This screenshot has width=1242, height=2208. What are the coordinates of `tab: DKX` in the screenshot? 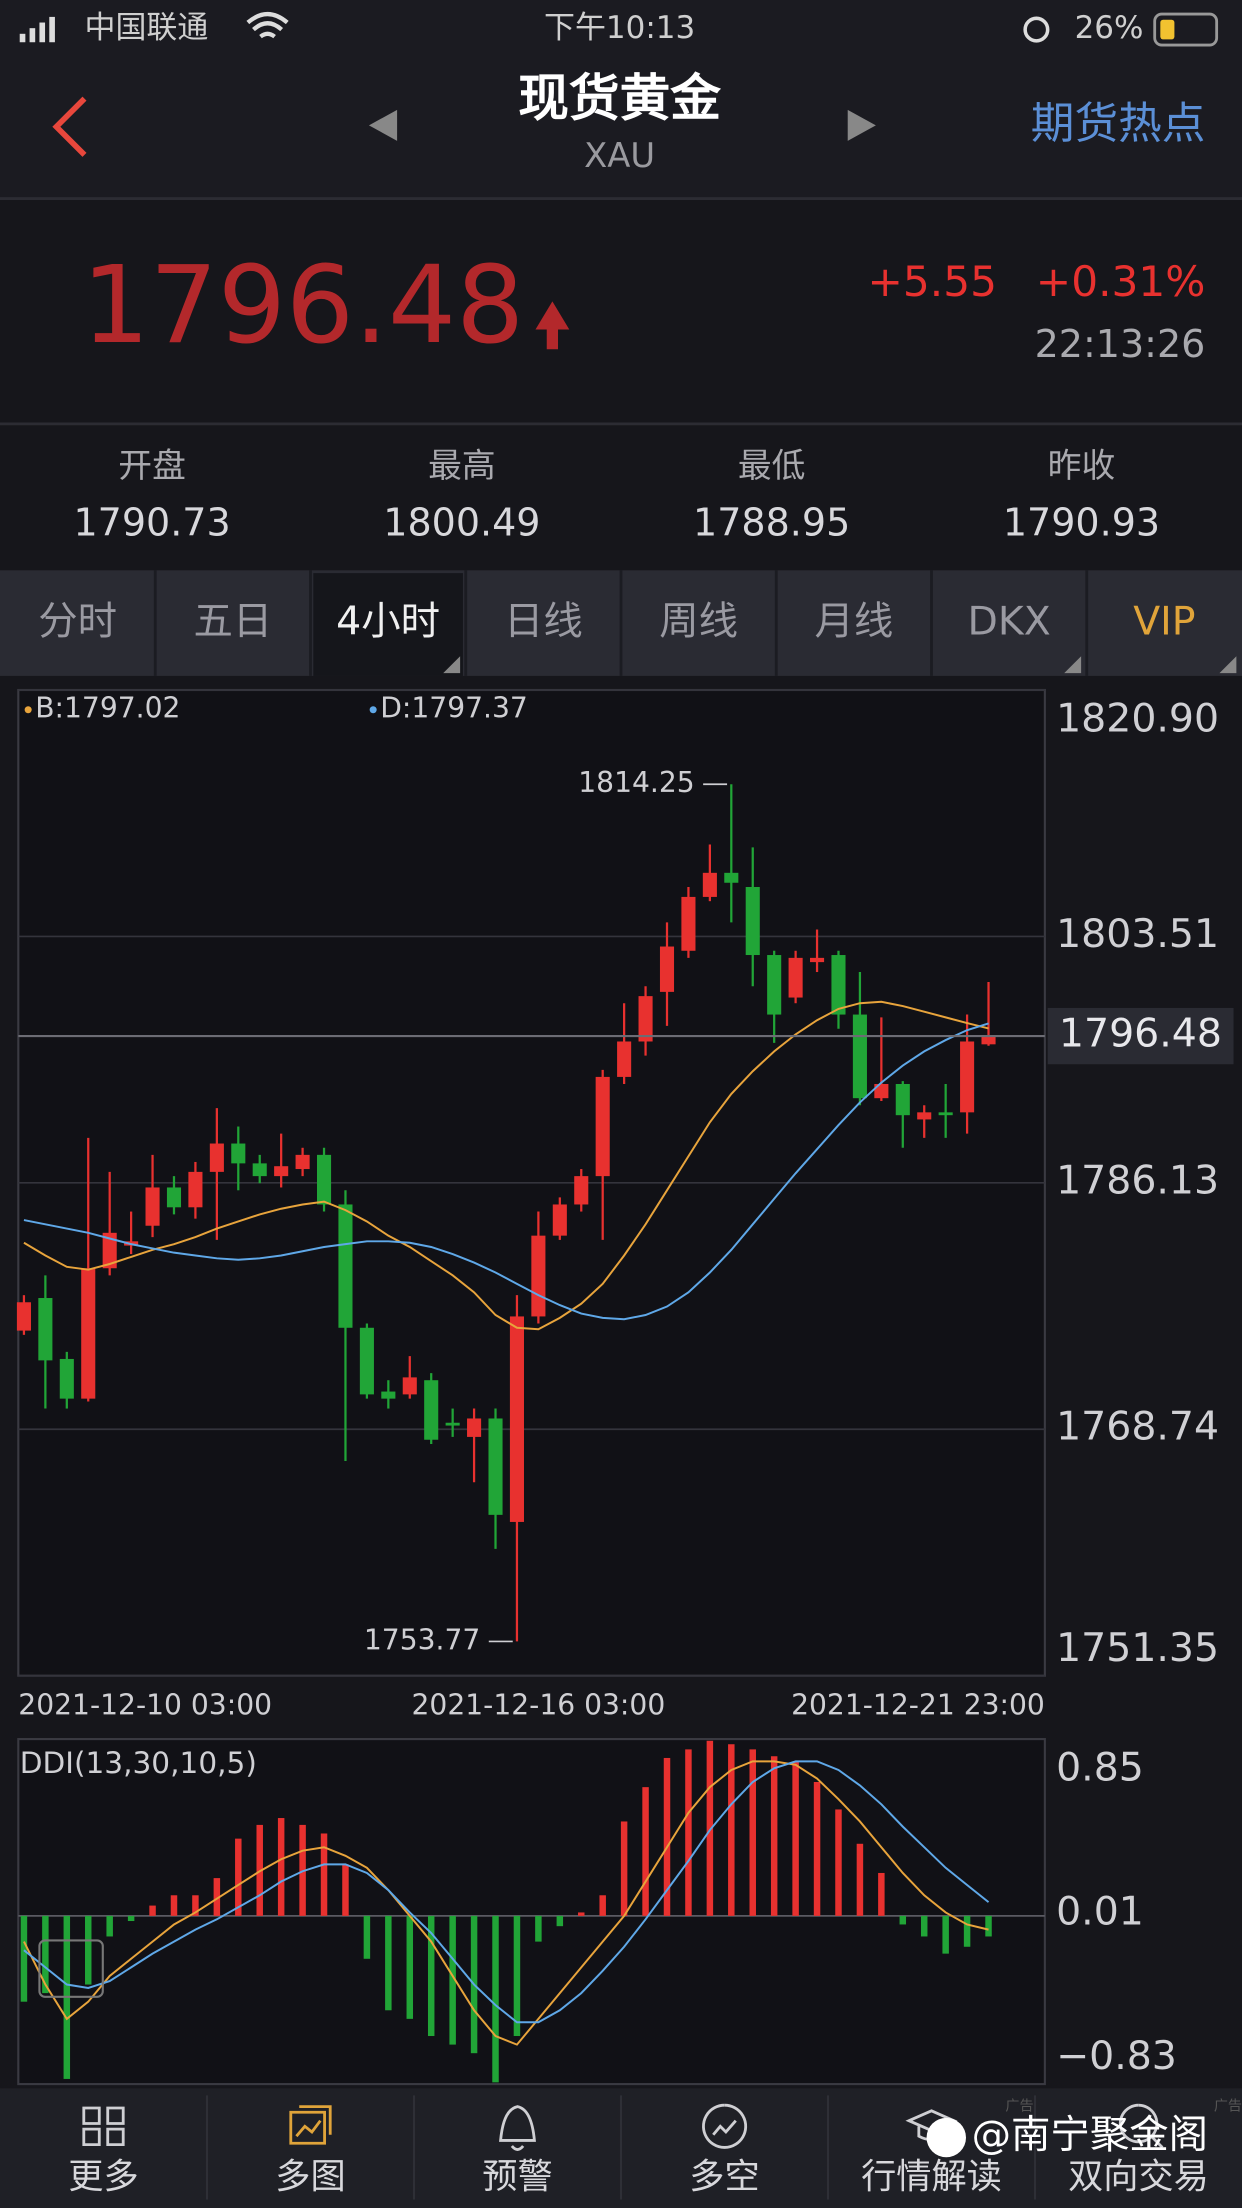 It's located at (1009, 621).